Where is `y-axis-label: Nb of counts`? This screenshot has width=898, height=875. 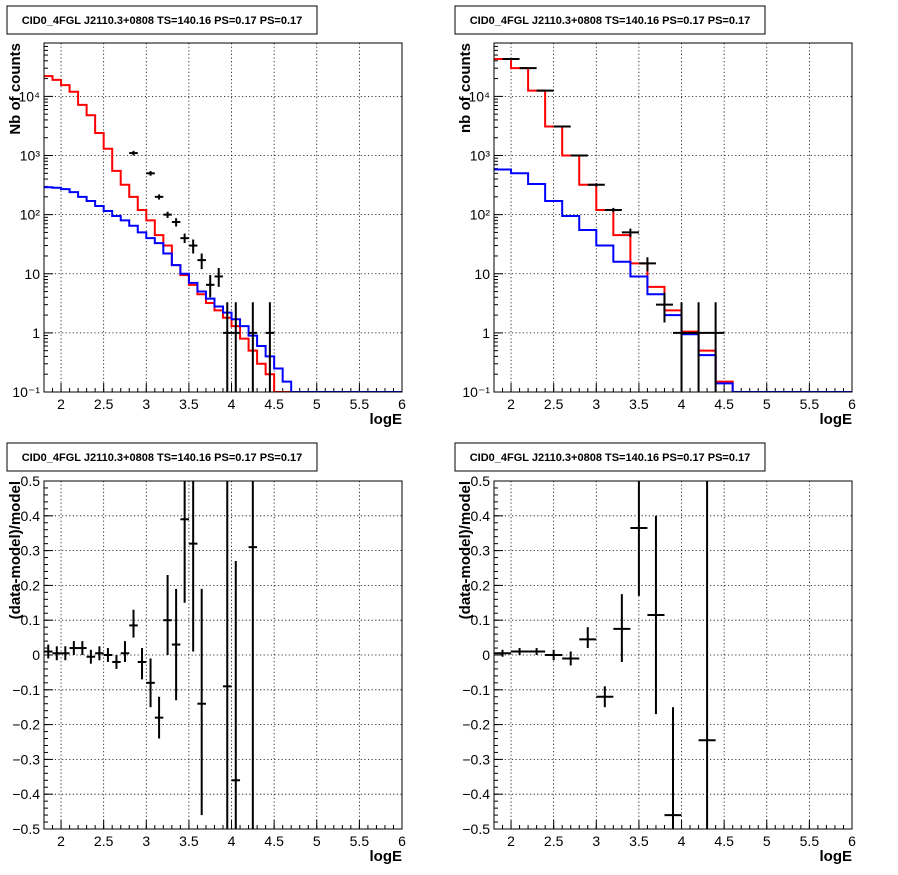
y-axis-label: Nb of counts is located at coordinates (15, 89).